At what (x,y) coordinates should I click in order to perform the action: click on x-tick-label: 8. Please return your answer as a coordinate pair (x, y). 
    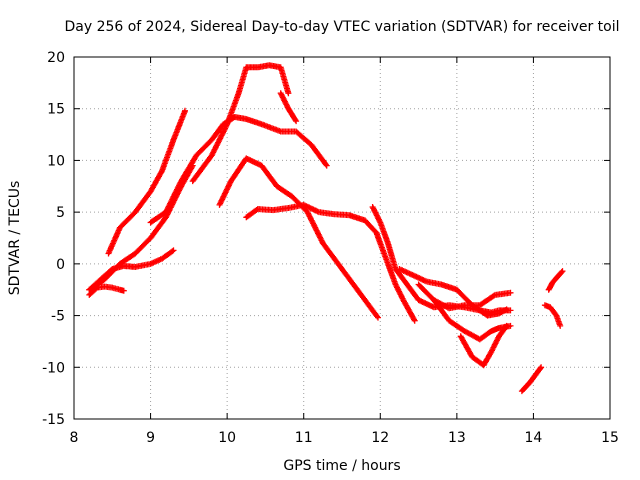
    Looking at the image, I should click on (74, 438).